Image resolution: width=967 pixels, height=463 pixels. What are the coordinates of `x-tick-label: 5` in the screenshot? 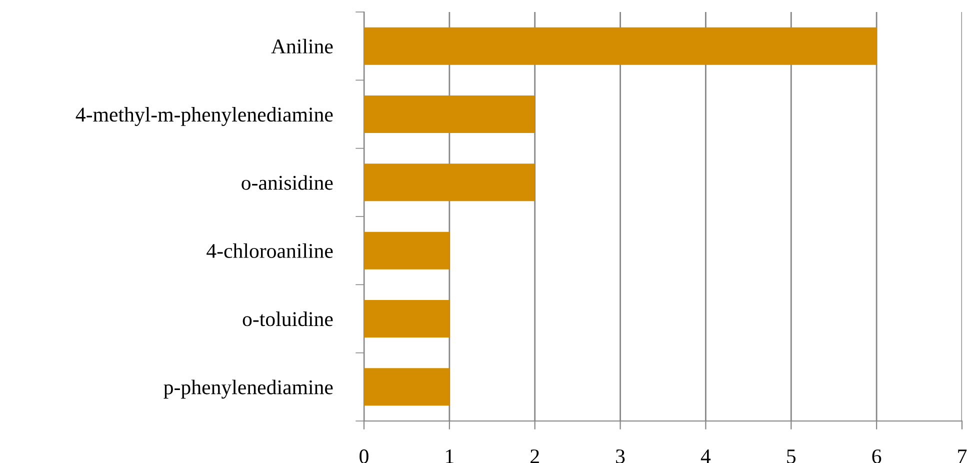 It's located at (791, 456).